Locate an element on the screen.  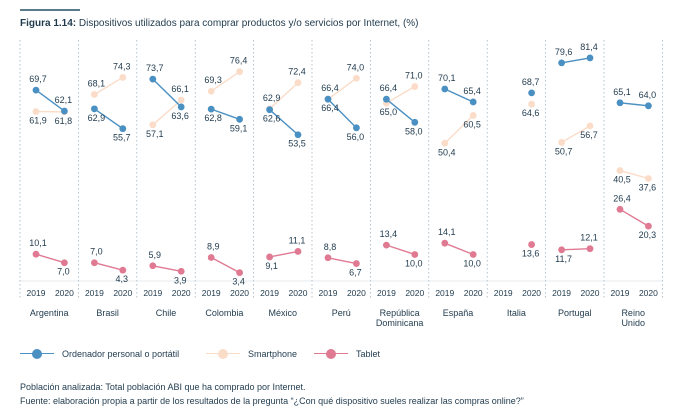
country-label: Perú is located at coordinates (341, 313).